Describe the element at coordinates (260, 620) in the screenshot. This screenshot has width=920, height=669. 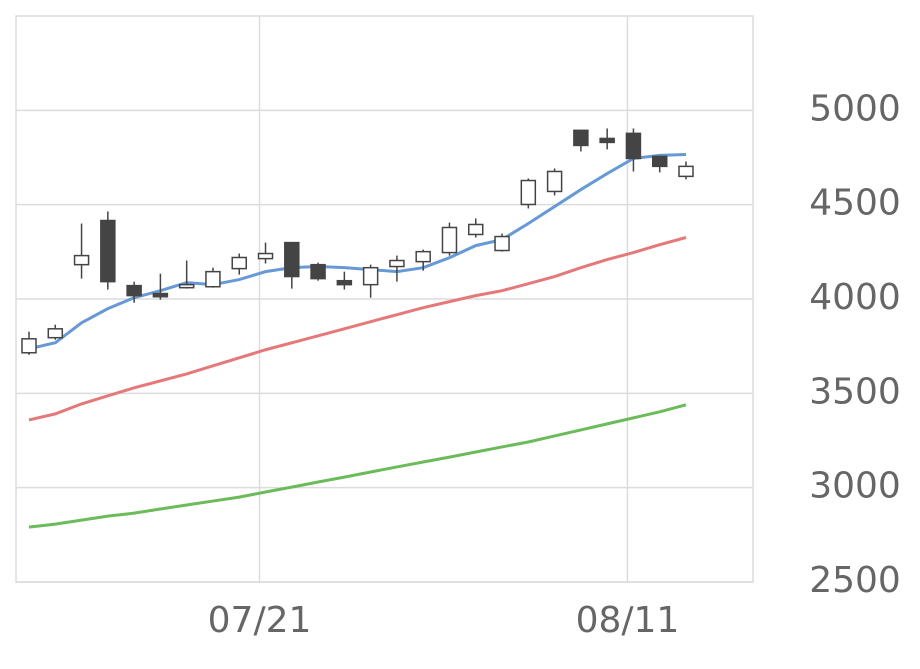
I see `x-tick-label: 07/21` at that location.